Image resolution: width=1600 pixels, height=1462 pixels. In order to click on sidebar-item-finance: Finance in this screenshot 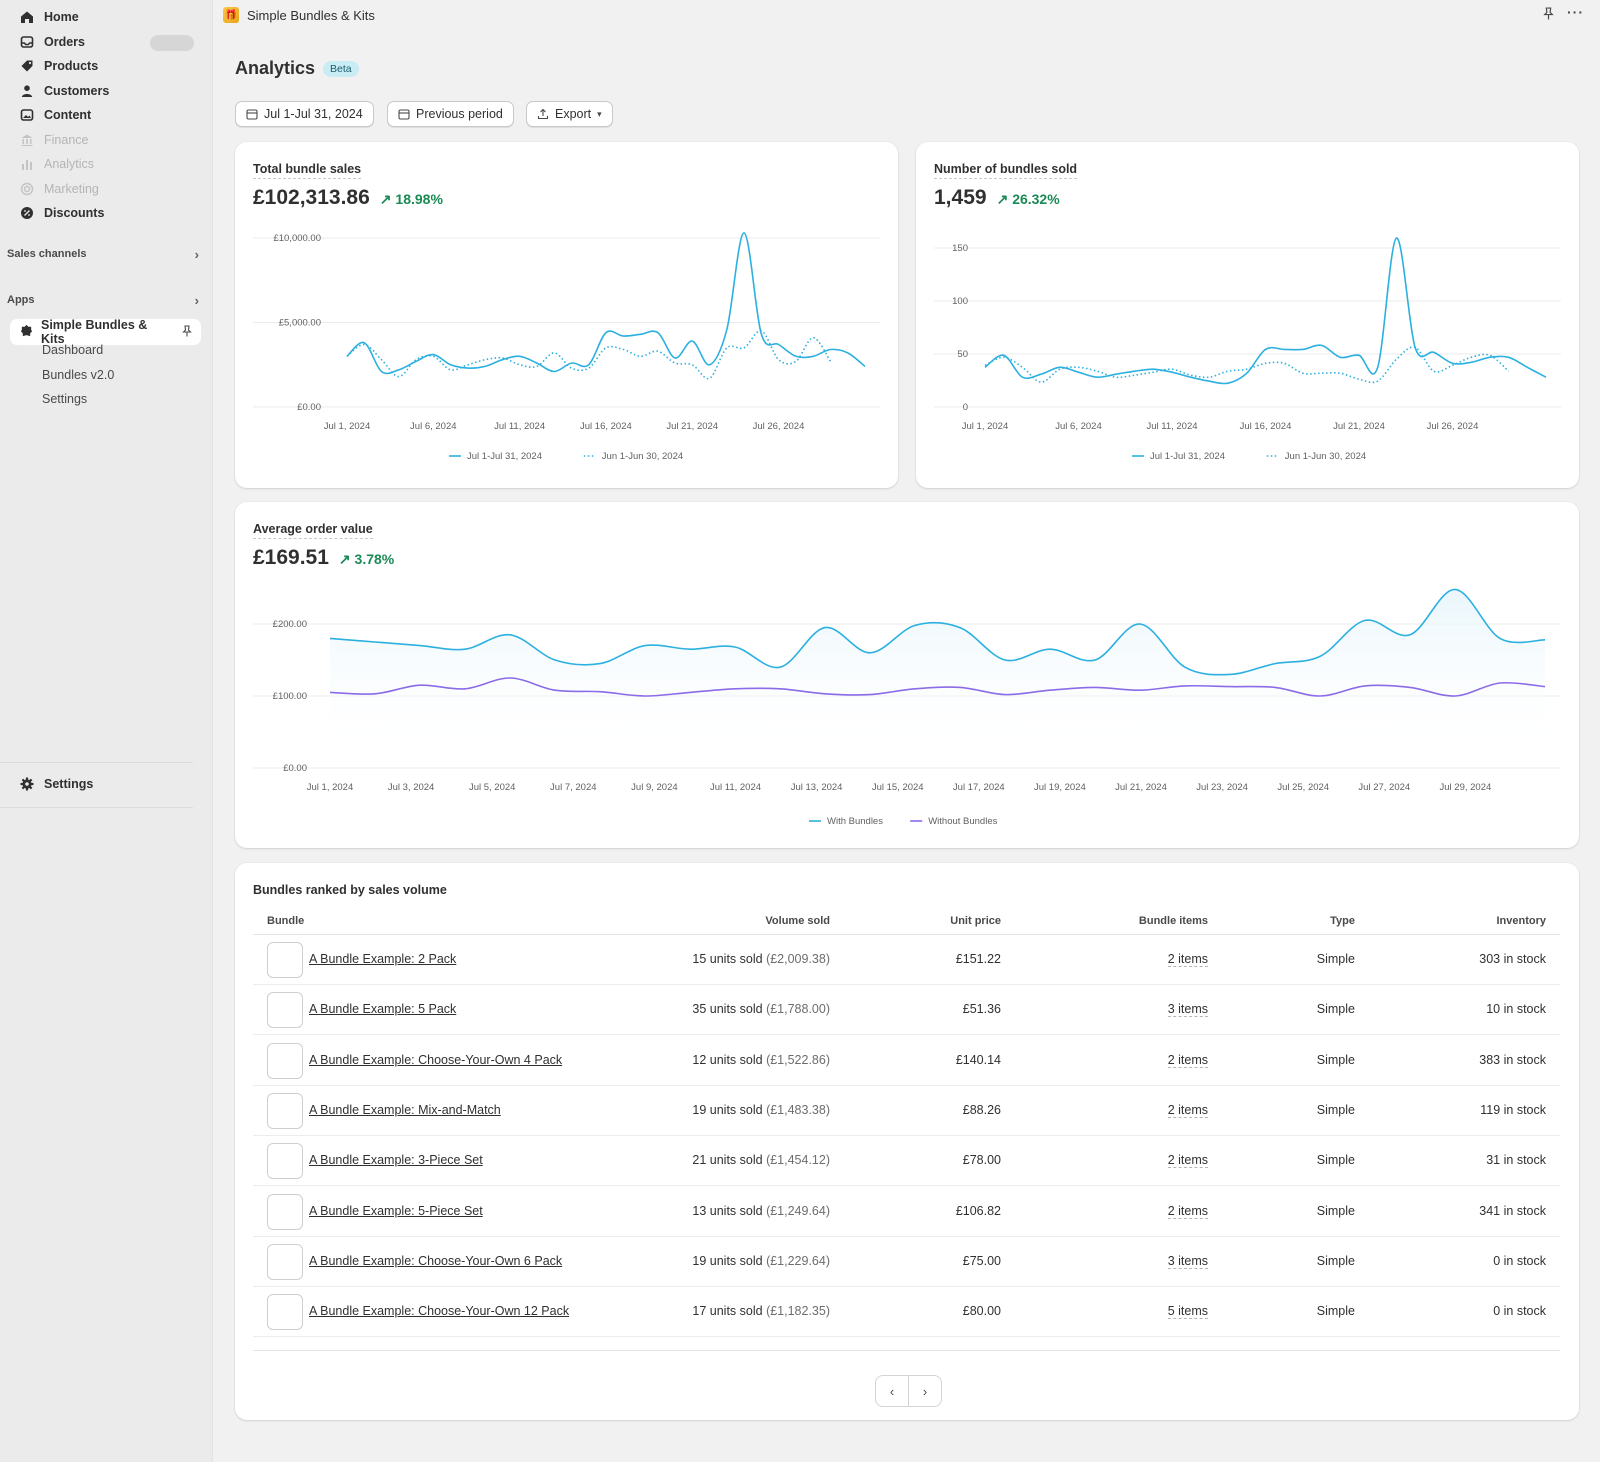, I will do `click(107, 140)`.